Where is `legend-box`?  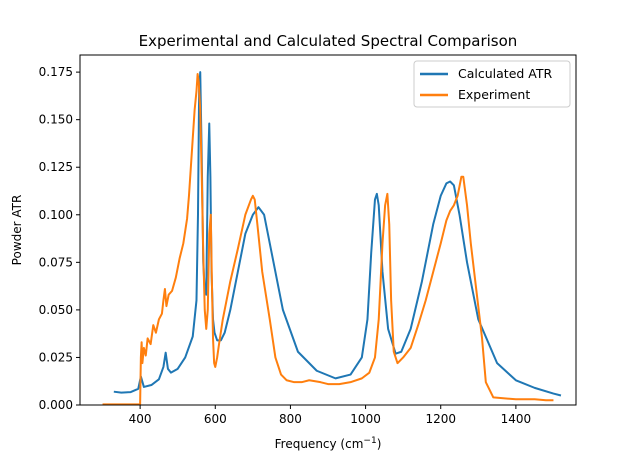 legend-box is located at coordinates (492, 84).